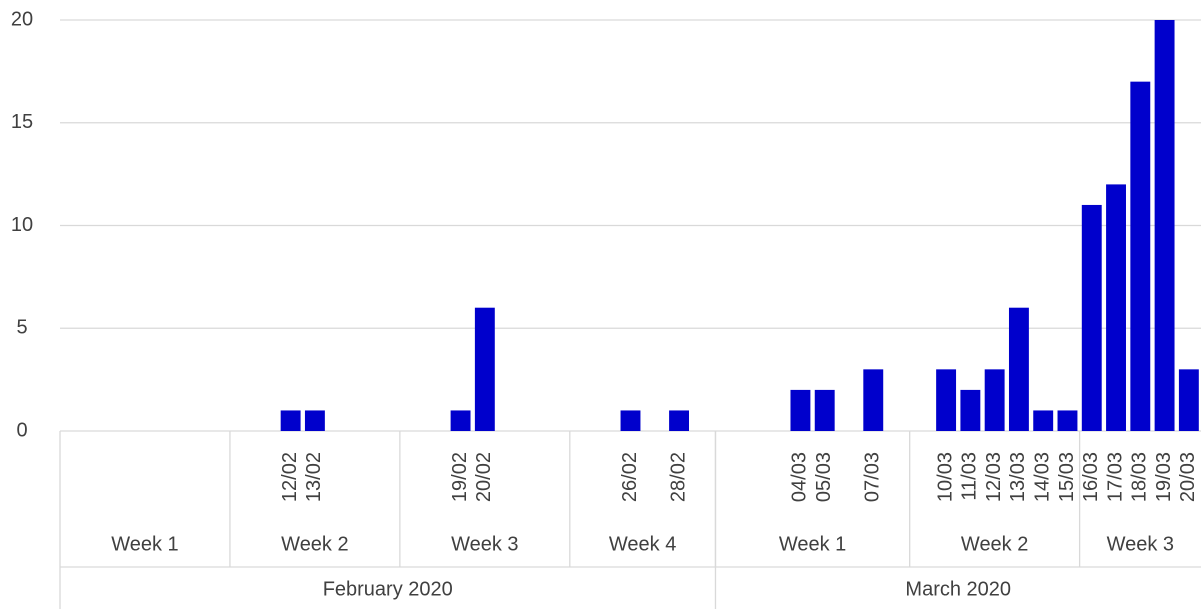 The width and height of the screenshot is (1201, 609). What do you see at coordinates (994, 477) in the screenshot?
I see `x-tick-label: 12/03` at bounding box center [994, 477].